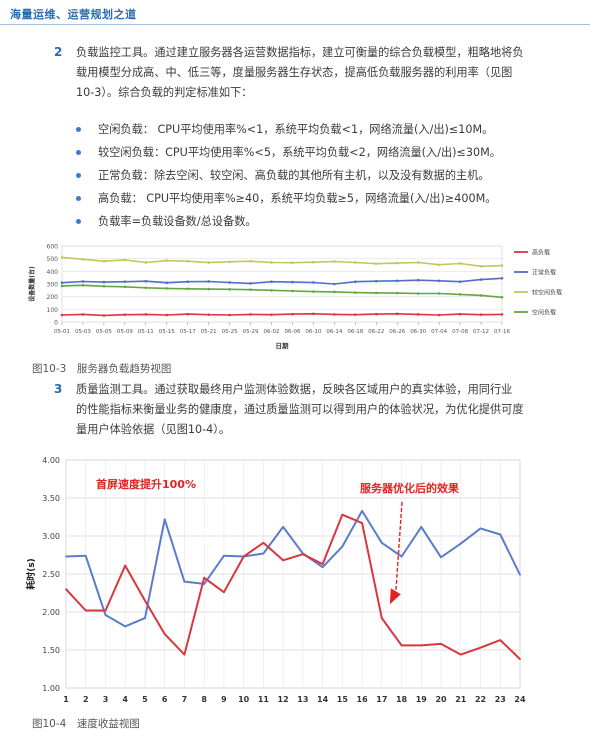  Describe the element at coordinates (544, 313) in the screenshot. I see `legend-label: 空闲负载` at that location.